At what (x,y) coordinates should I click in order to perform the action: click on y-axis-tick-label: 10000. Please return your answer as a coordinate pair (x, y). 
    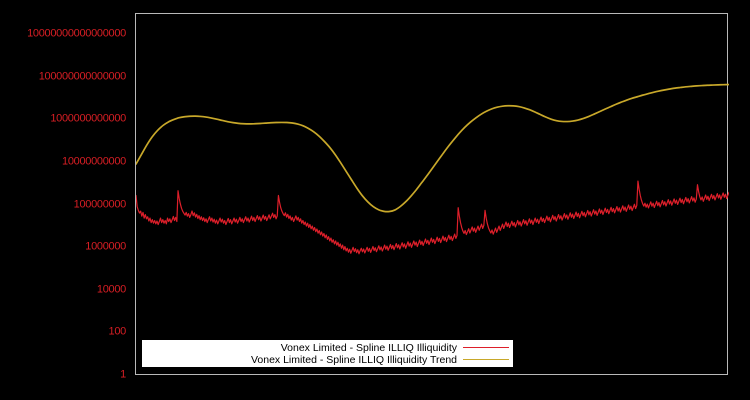
    Looking at the image, I should click on (111, 289).